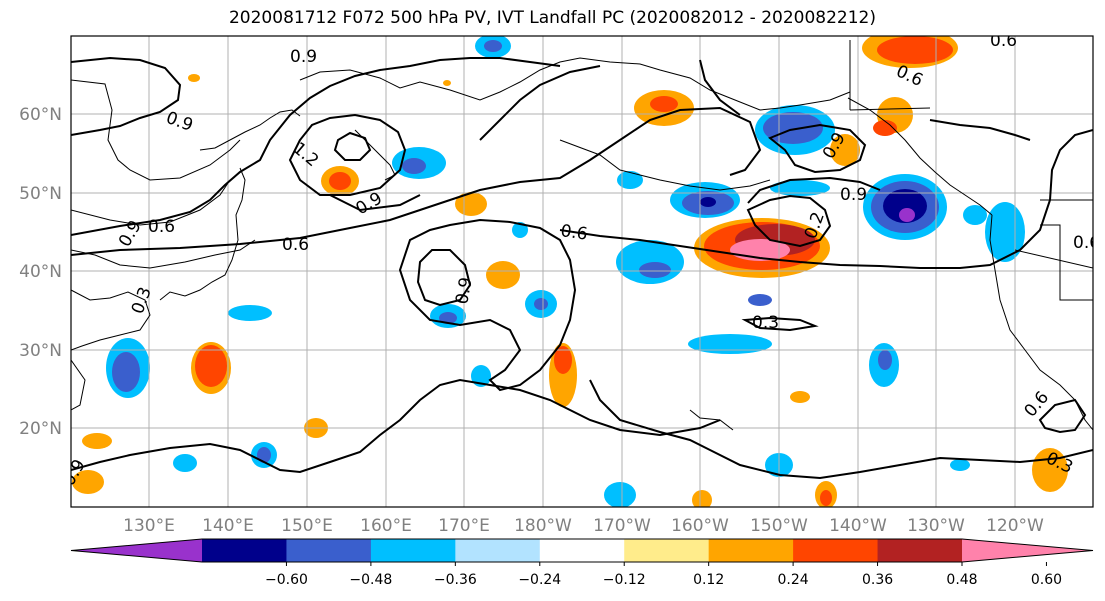  What do you see at coordinates (858, 526) in the screenshot?
I see `lon-label: 140°W` at bounding box center [858, 526].